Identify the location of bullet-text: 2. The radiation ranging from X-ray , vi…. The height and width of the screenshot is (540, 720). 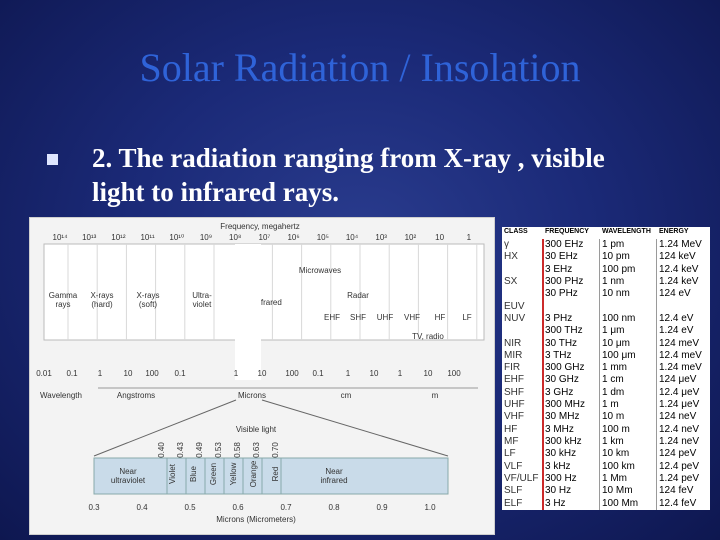
(348, 175).